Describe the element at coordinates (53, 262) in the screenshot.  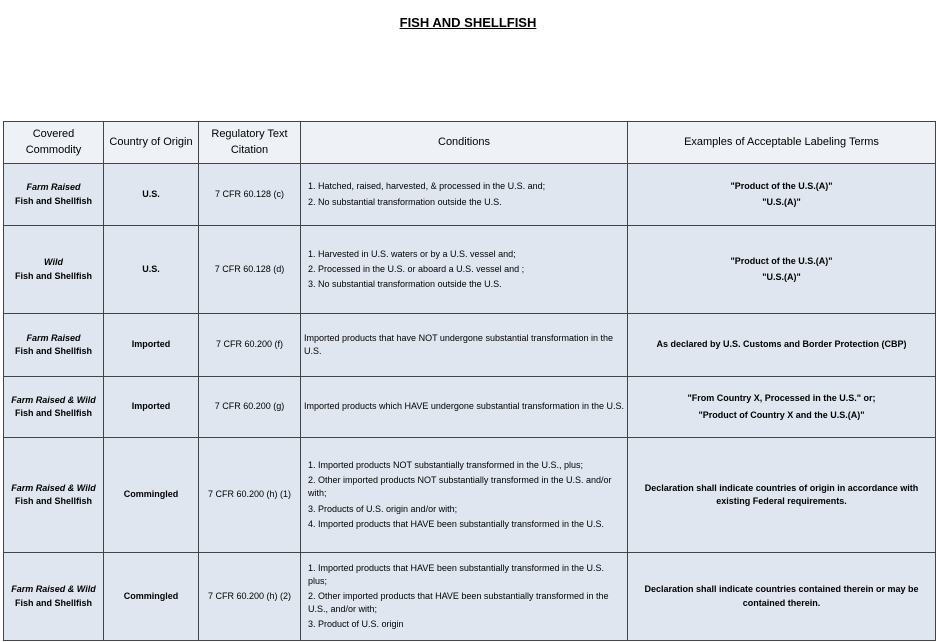
I see `commodity-text: Wild` at that location.